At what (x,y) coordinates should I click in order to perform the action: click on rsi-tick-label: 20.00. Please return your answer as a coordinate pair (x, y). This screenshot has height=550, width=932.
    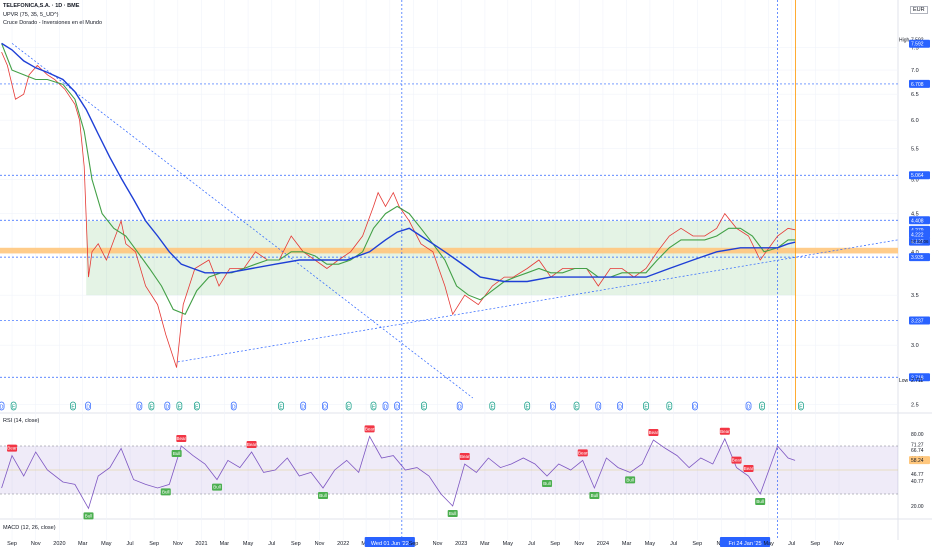
    Looking at the image, I should click on (917, 507).